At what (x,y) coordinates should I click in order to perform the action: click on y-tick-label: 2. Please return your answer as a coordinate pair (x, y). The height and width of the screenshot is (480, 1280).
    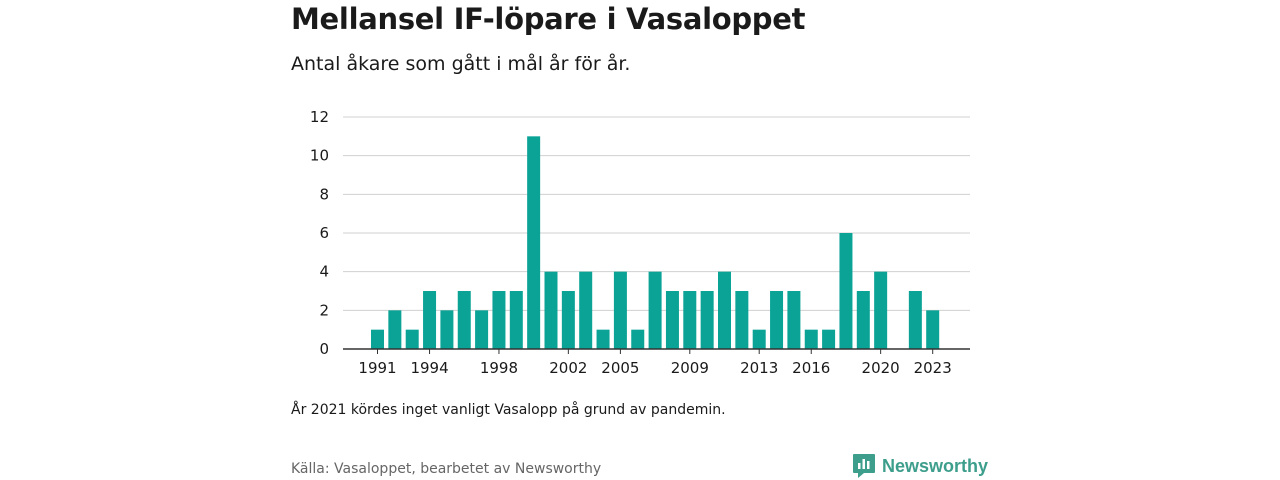
    Looking at the image, I should click on (324, 310).